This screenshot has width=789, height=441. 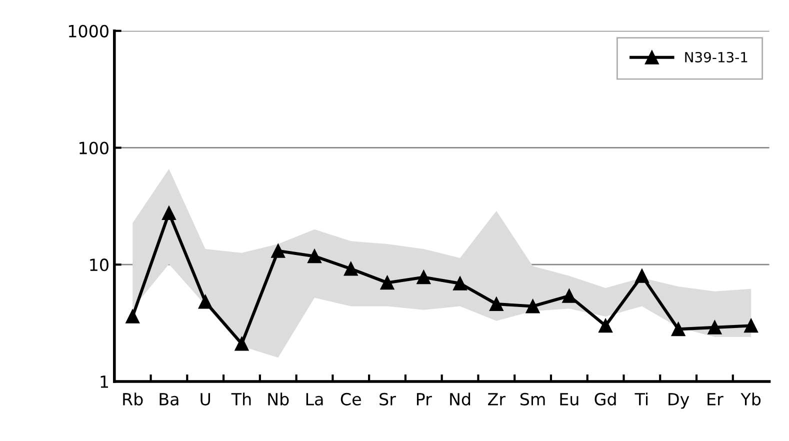 I want to click on y-tick-label: 1, so click(x=104, y=382).